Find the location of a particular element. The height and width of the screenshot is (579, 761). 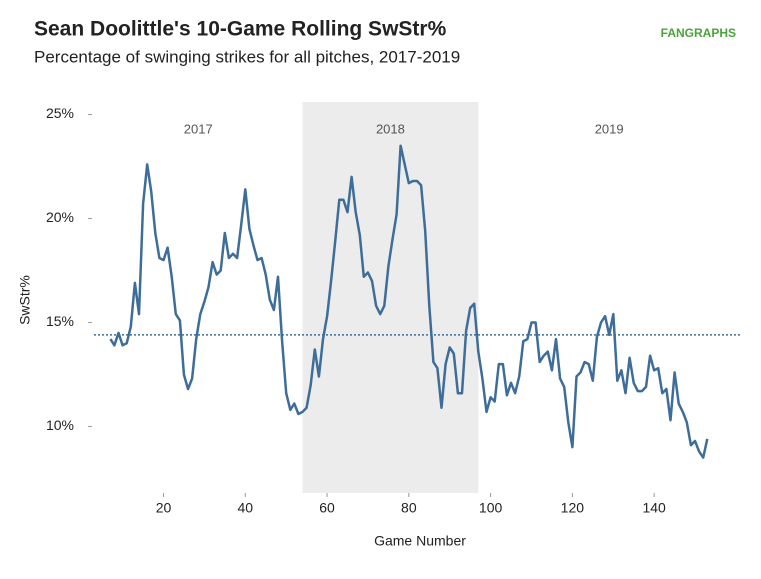

y-tick-label: 20% is located at coordinates (60, 217).